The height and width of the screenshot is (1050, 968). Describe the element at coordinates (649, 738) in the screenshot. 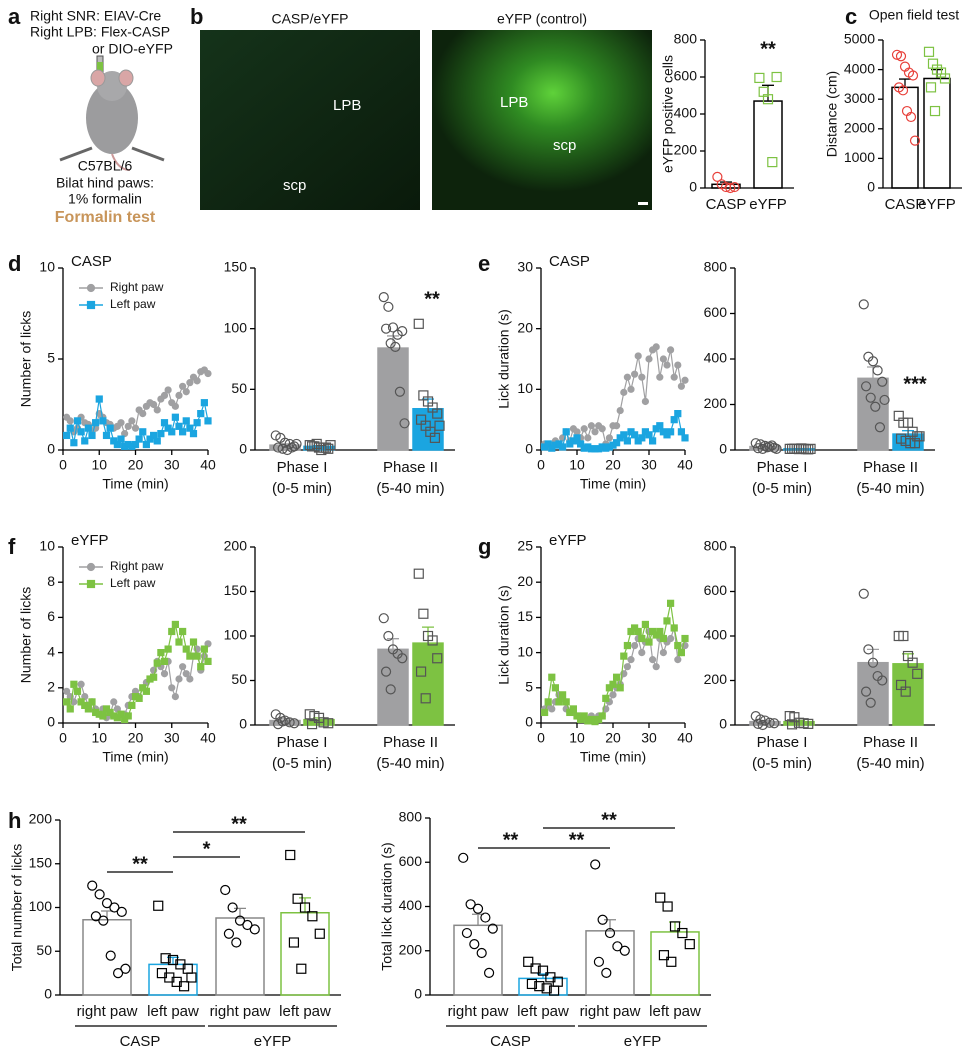

I see `x-tick-label: 30` at that location.